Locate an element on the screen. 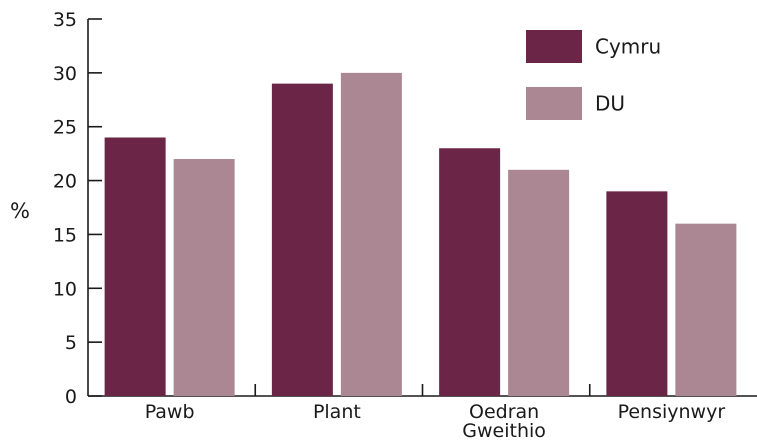 The image size is (757, 446). legend-swatch-du is located at coordinates (554, 103).